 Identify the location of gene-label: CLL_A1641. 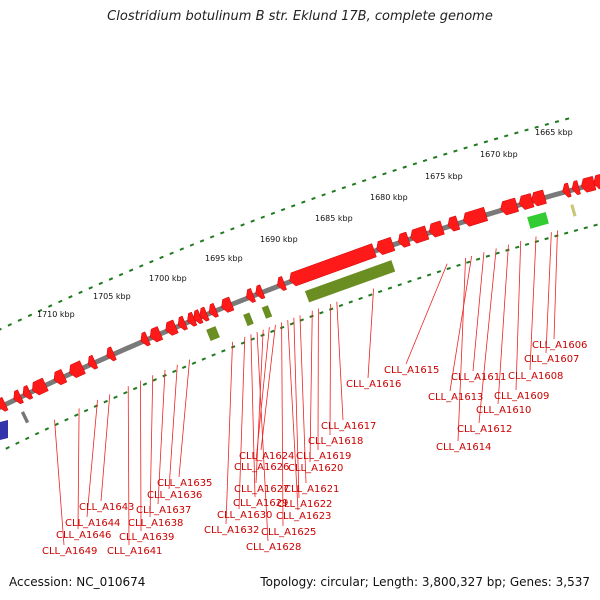
(134, 551).